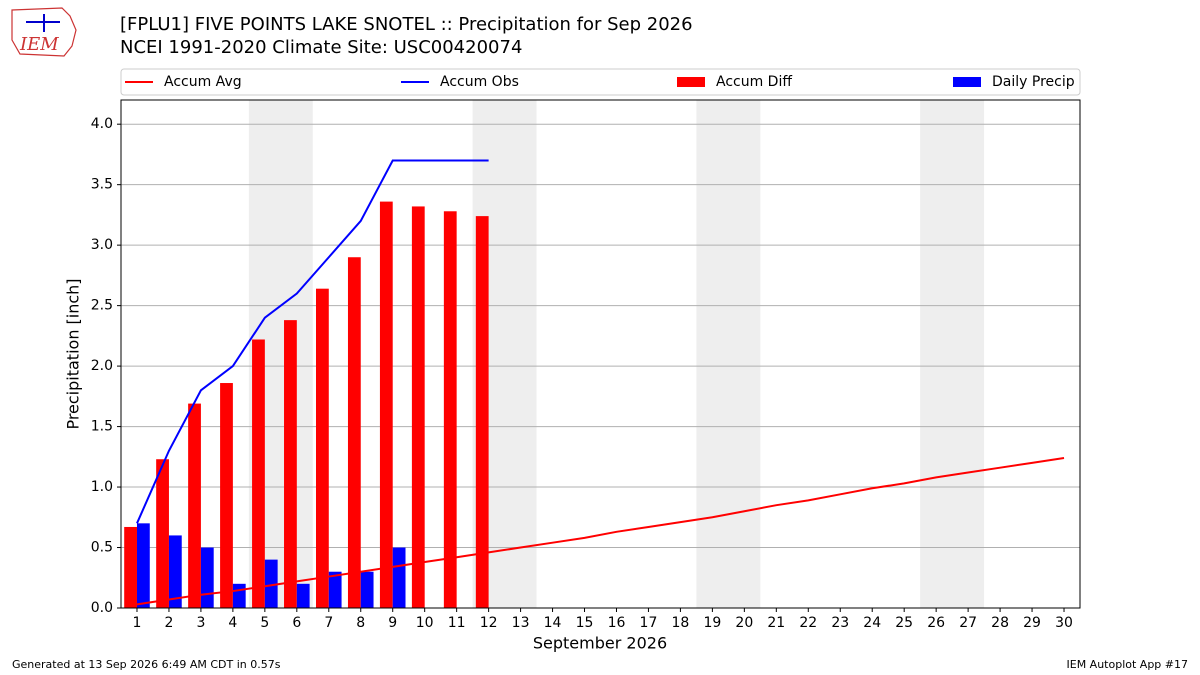 This screenshot has height=675, width=1200. I want to click on x-tick-label: 8, so click(360, 623).